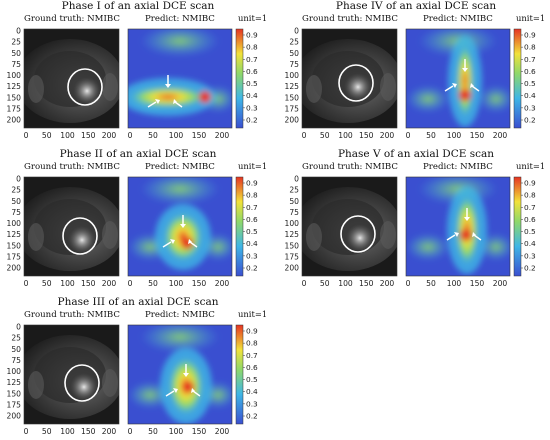 The image size is (550, 440). I want to click on phase-title: Phase IV of an axial DCE scan, so click(416, 6).